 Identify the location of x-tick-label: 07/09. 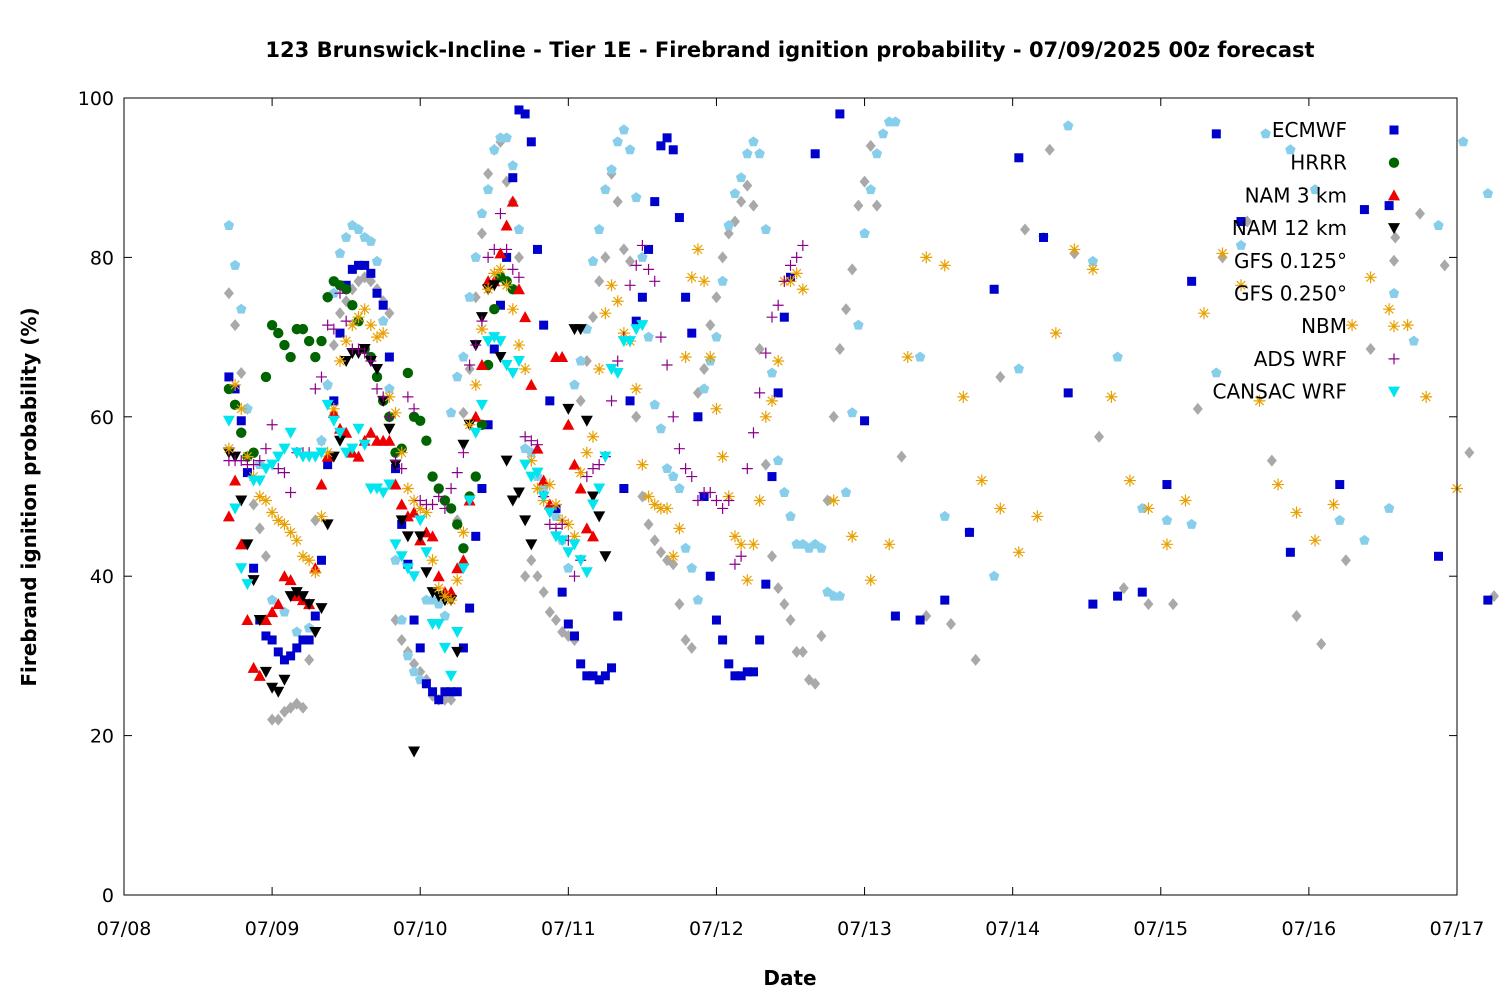
(272, 929).